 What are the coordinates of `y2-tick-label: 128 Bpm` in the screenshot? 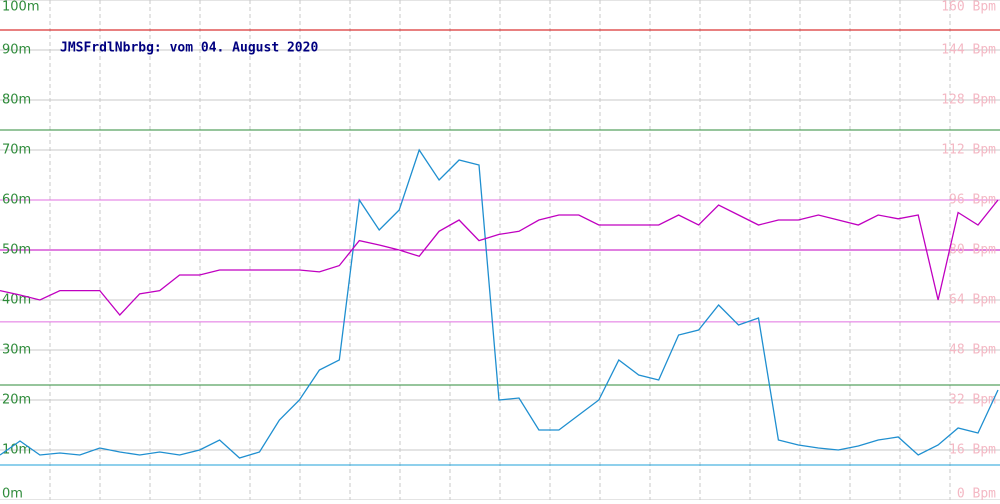 It's located at (968, 100).